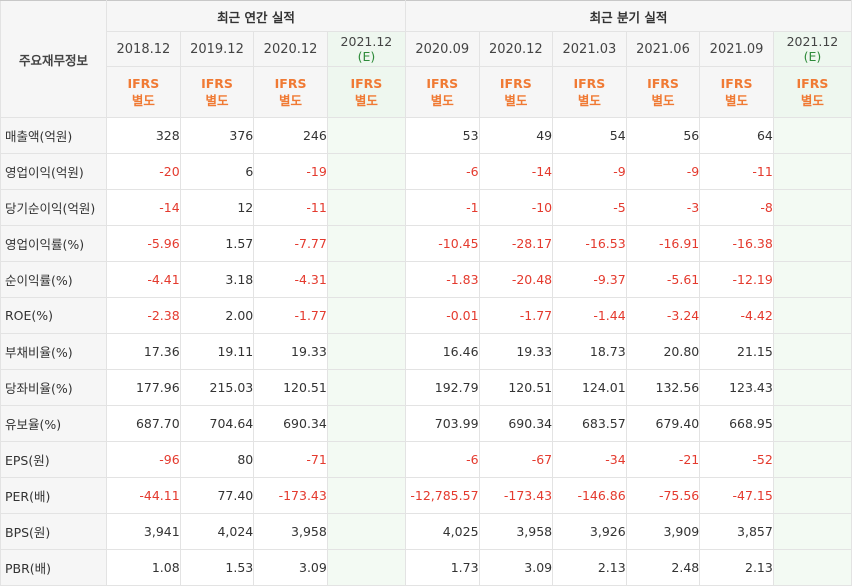  What do you see at coordinates (736, 171) in the screenshot?
I see `table-cell: -11` at bounding box center [736, 171].